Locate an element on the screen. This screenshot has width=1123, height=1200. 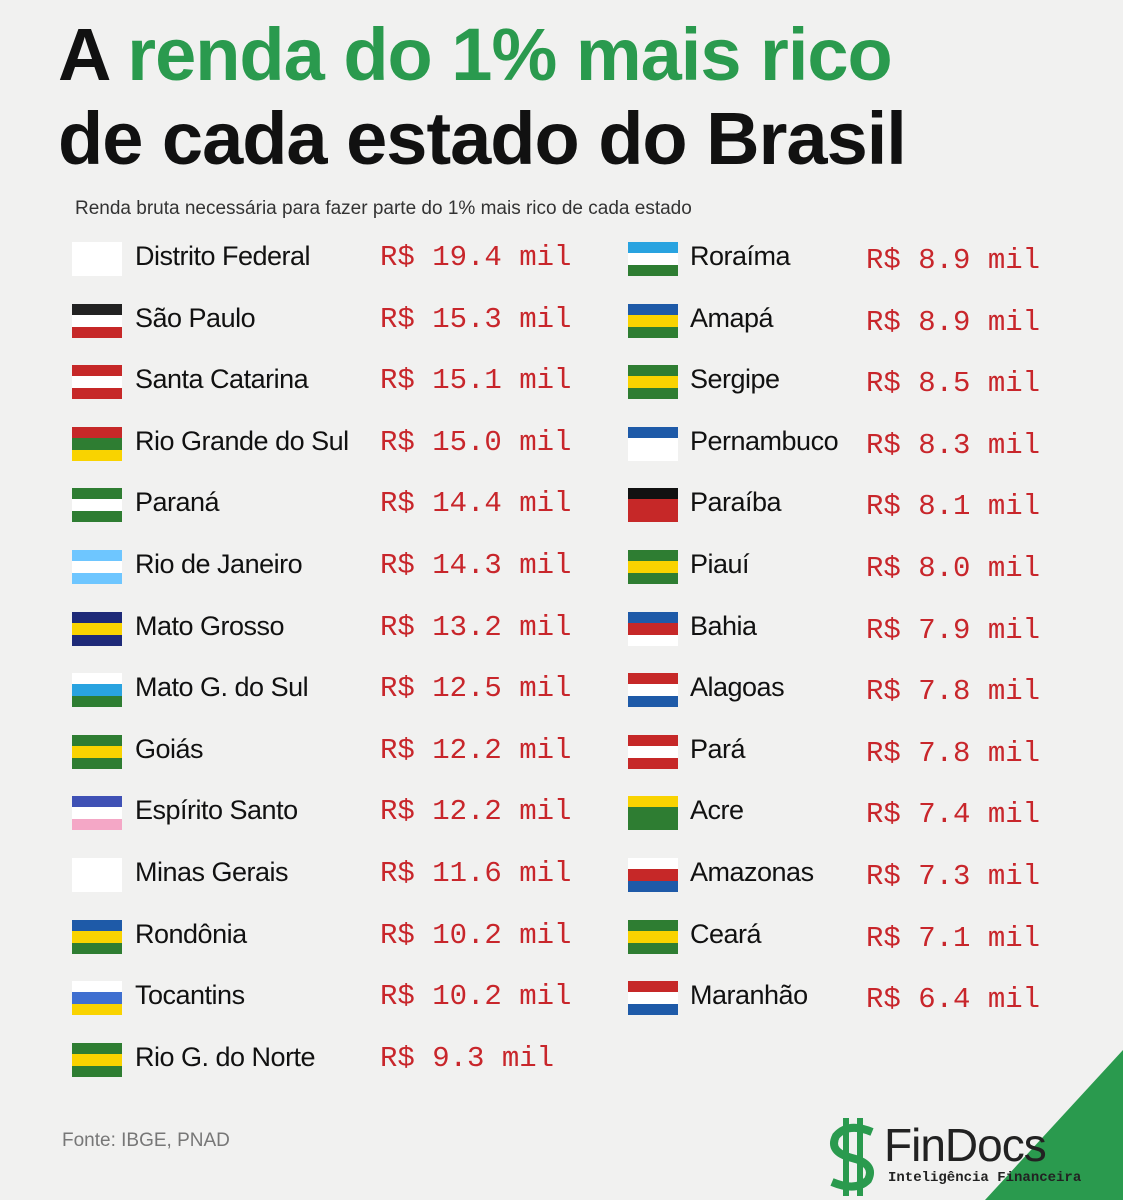
income-value: R$ 8.1 mil is located at coordinates (953, 507).